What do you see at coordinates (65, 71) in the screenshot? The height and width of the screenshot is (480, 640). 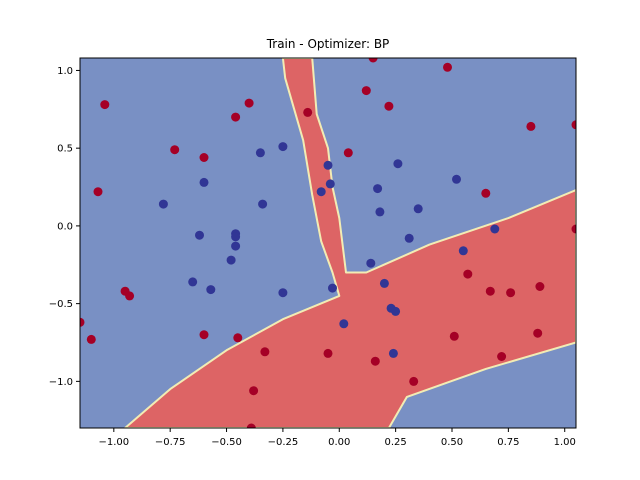 I see `y-tick-label: 1.0` at bounding box center [65, 71].